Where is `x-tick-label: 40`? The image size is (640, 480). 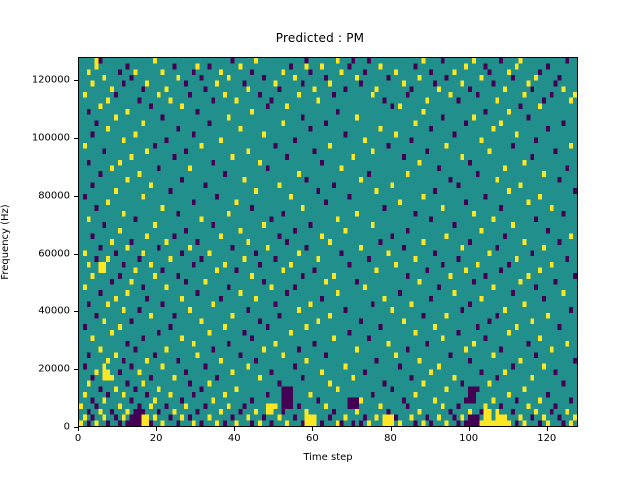
x-tick-label: 40 is located at coordinates (234, 438).